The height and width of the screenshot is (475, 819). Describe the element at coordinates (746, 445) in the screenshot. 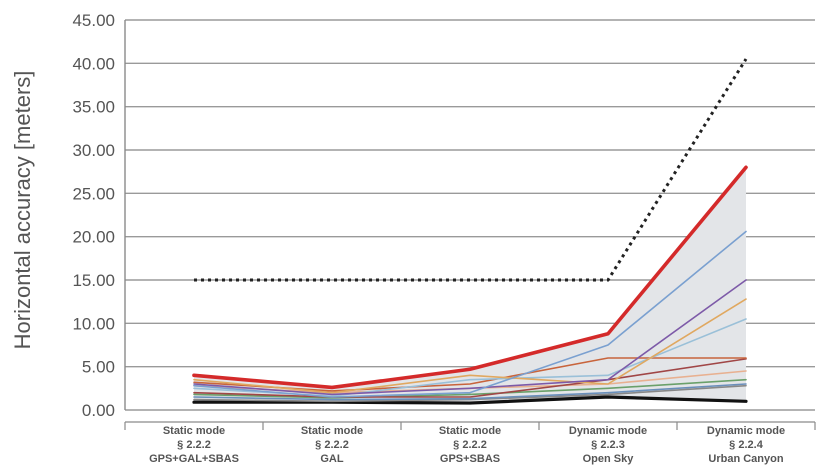

I see `x-tick-label-4-line-1: § 2.2.4` at that location.